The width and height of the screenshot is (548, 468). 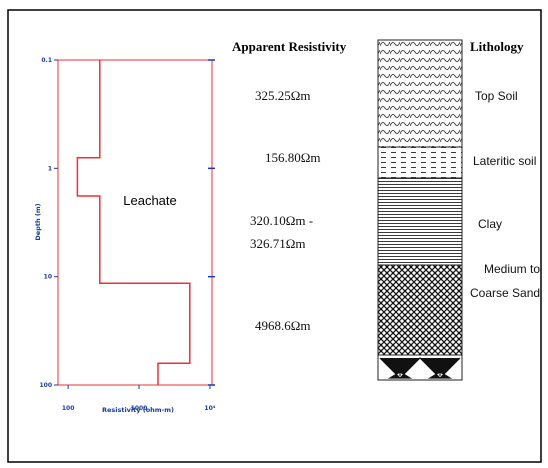 What do you see at coordinates (281, 220) in the screenshot?
I see `resistivity-value: 320.10Ωm -` at bounding box center [281, 220].